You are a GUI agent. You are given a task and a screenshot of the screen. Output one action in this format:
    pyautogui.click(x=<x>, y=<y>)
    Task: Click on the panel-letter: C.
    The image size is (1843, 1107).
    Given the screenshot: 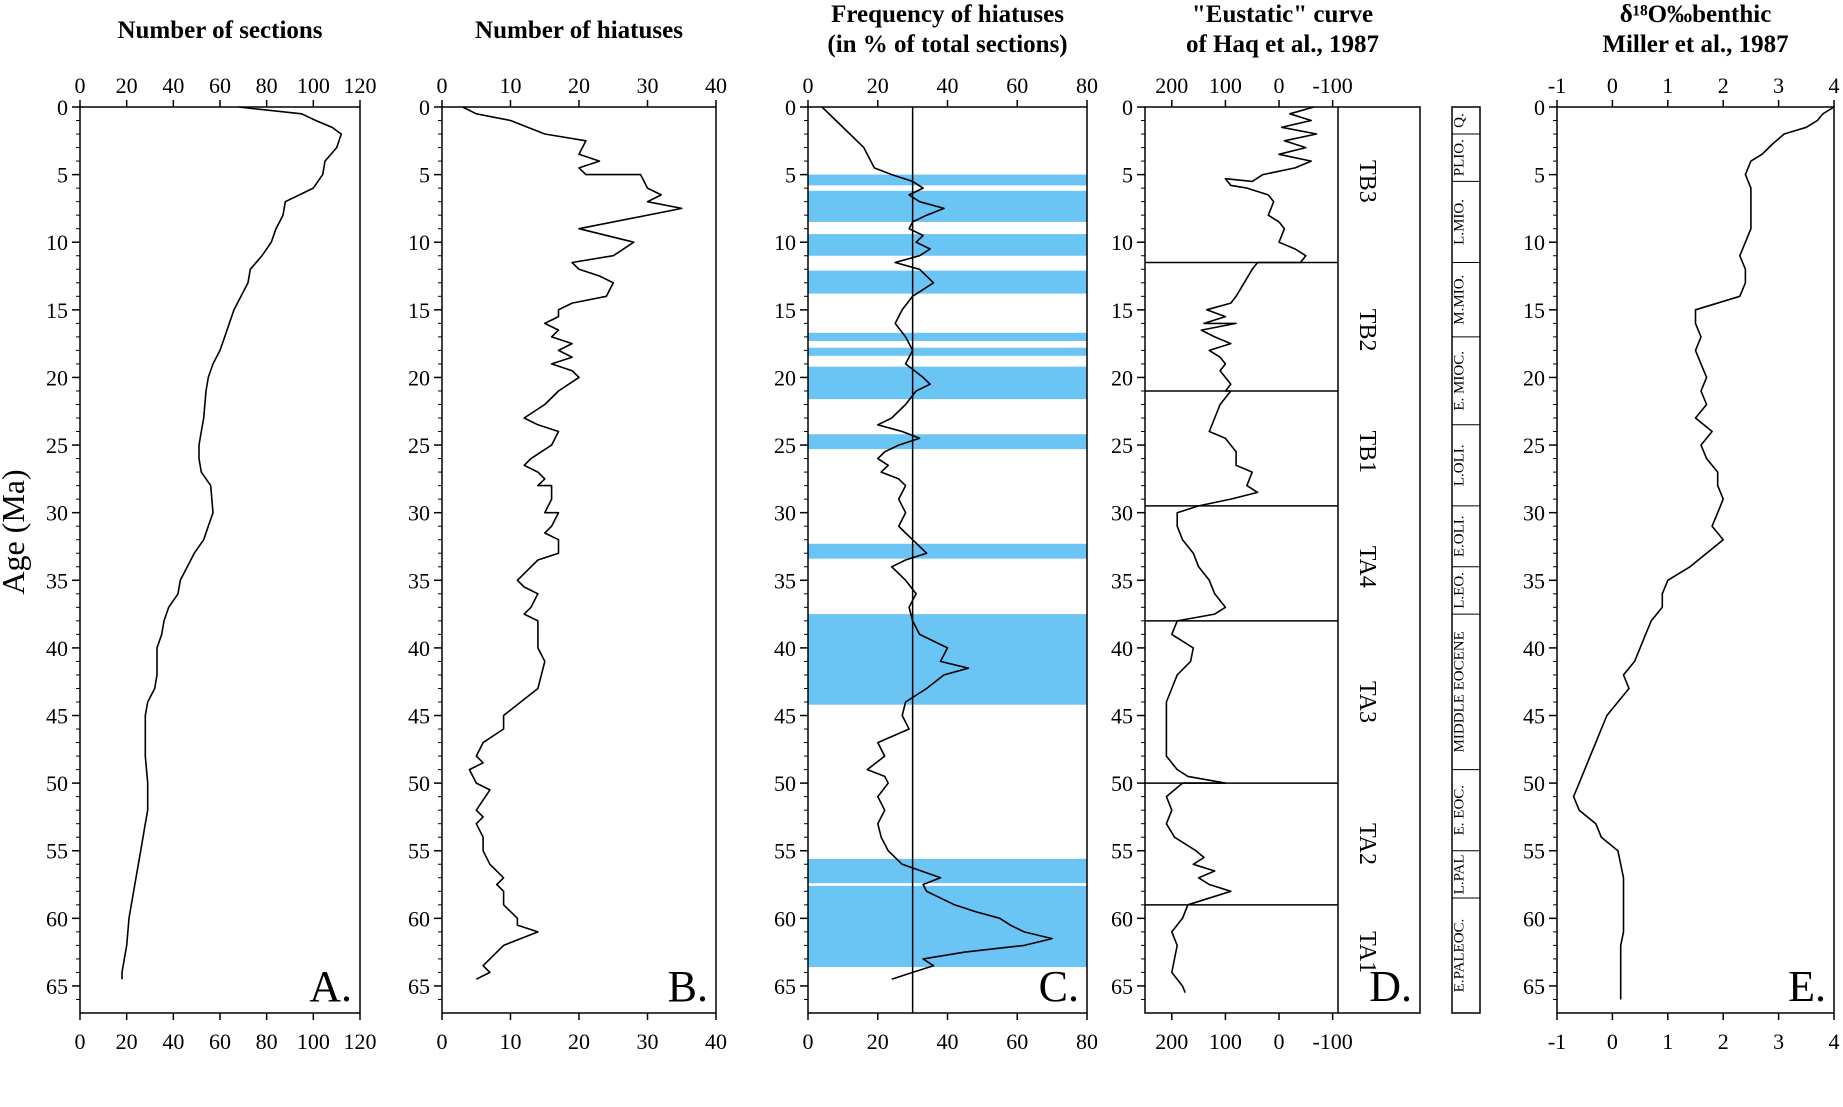 What is the action you would take?
    pyautogui.click(x=1059, y=986)
    